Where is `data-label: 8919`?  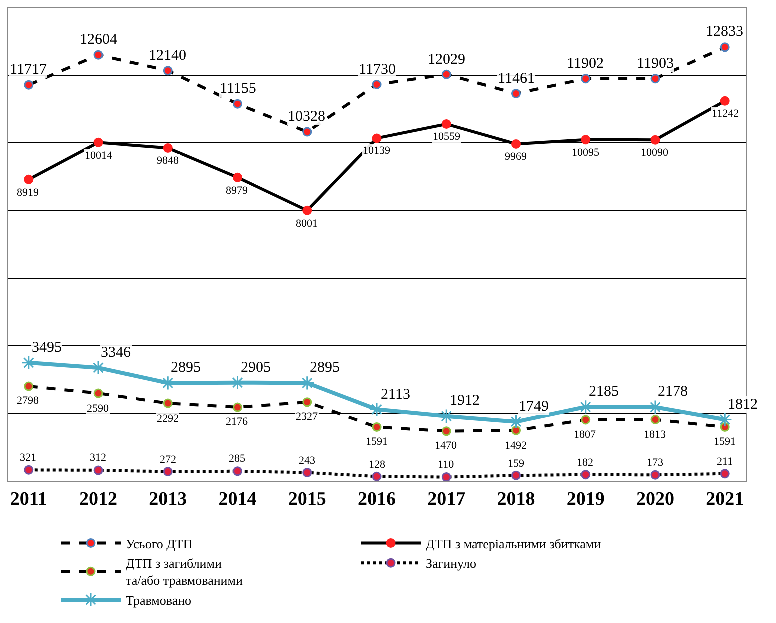
data-label: 8919 is located at coordinates (28, 193).